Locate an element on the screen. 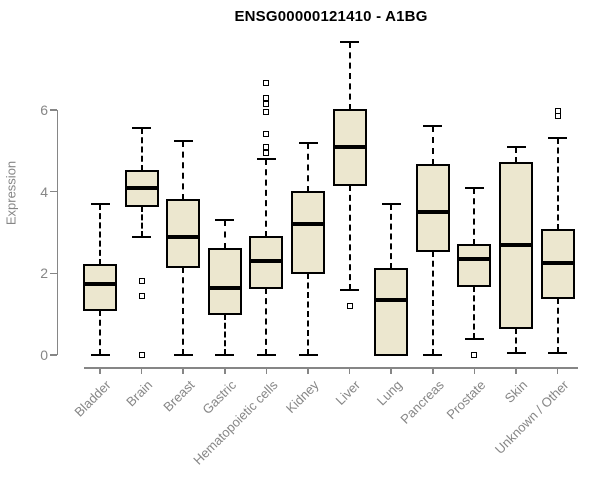 The height and width of the screenshot is (500, 600). lower-whisker-cap-breast is located at coordinates (183, 355).